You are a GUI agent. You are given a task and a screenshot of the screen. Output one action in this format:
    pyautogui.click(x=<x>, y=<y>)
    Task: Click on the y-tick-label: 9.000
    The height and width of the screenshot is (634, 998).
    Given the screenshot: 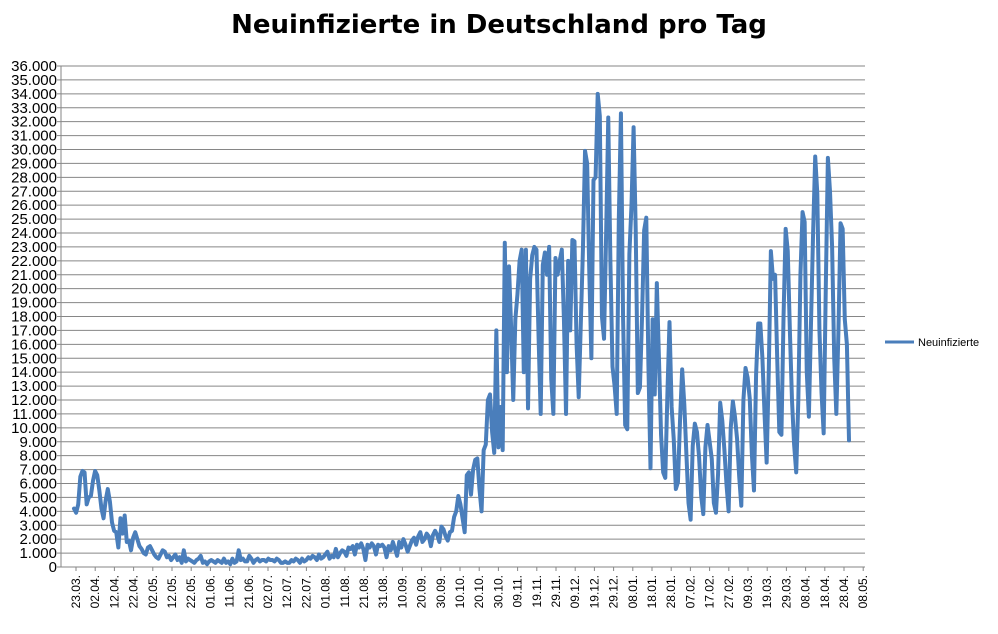 What is the action you would take?
    pyautogui.click(x=38, y=442)
    